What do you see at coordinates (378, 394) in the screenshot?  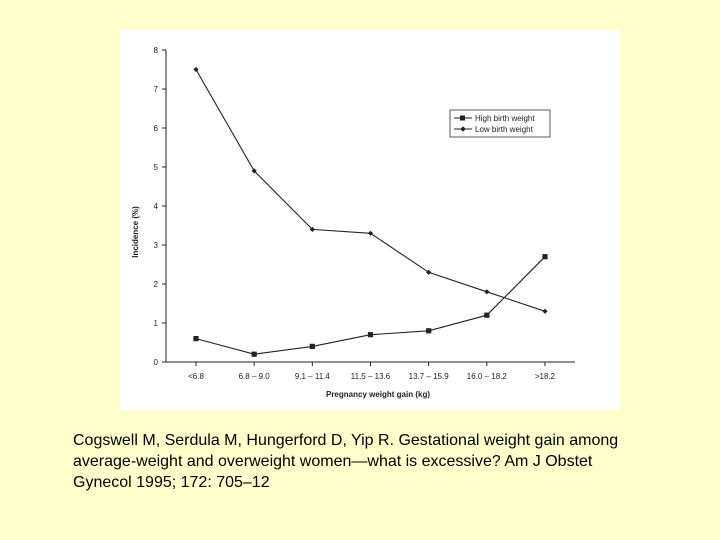 I see `x-axis-title: Pregnancy weight gain (kg)` at bounding box center [378, 394].